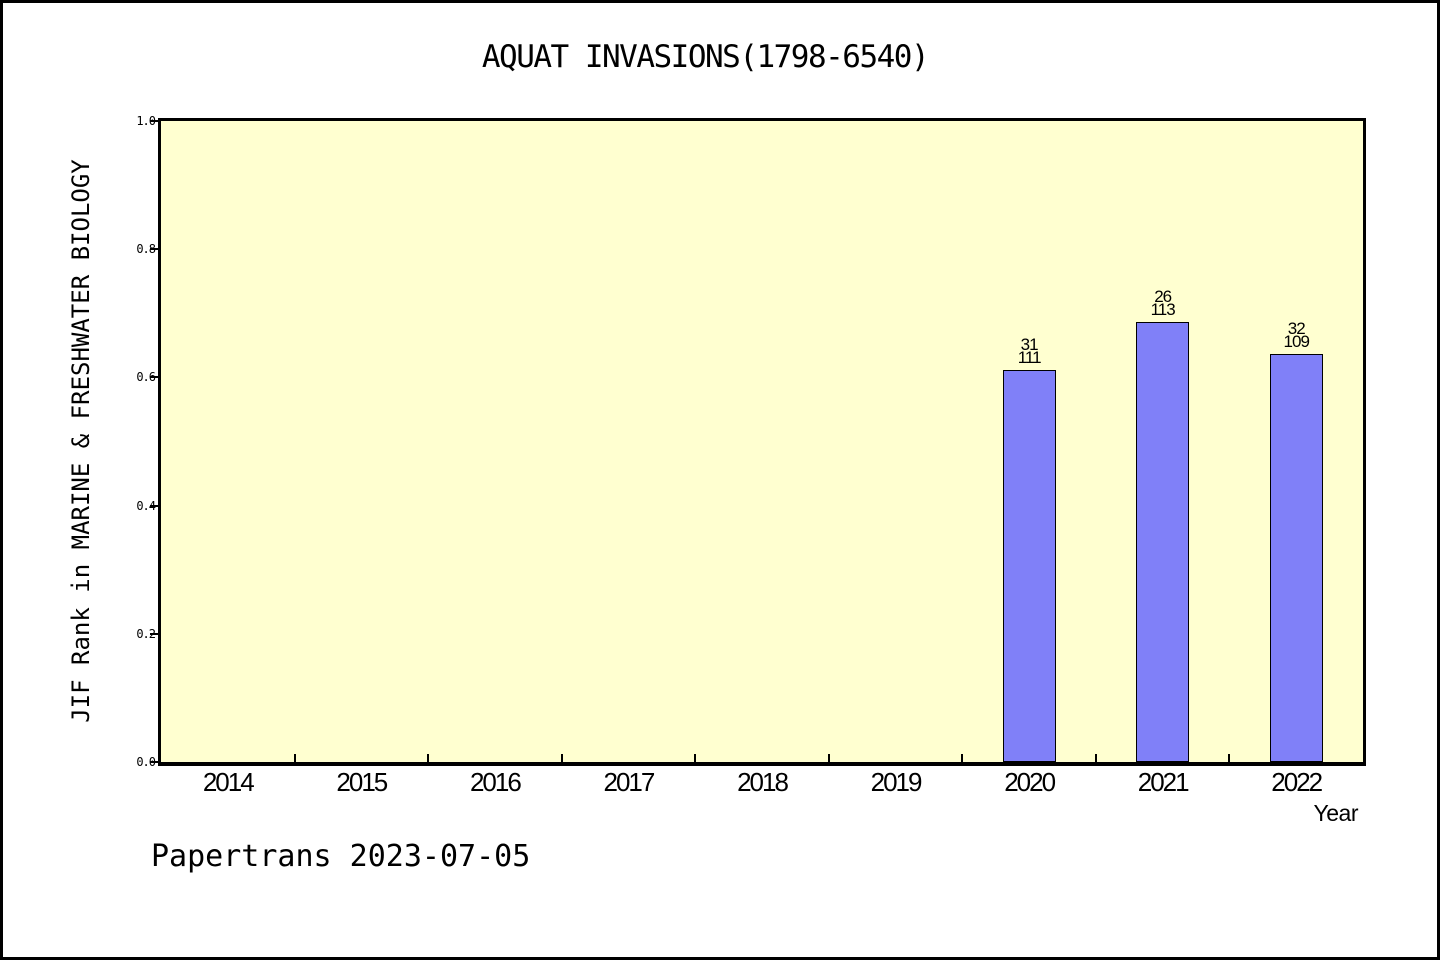 This screenshot has width=1440, height=960. I want to click on x-tick-label: 2019, so click(896, 782).